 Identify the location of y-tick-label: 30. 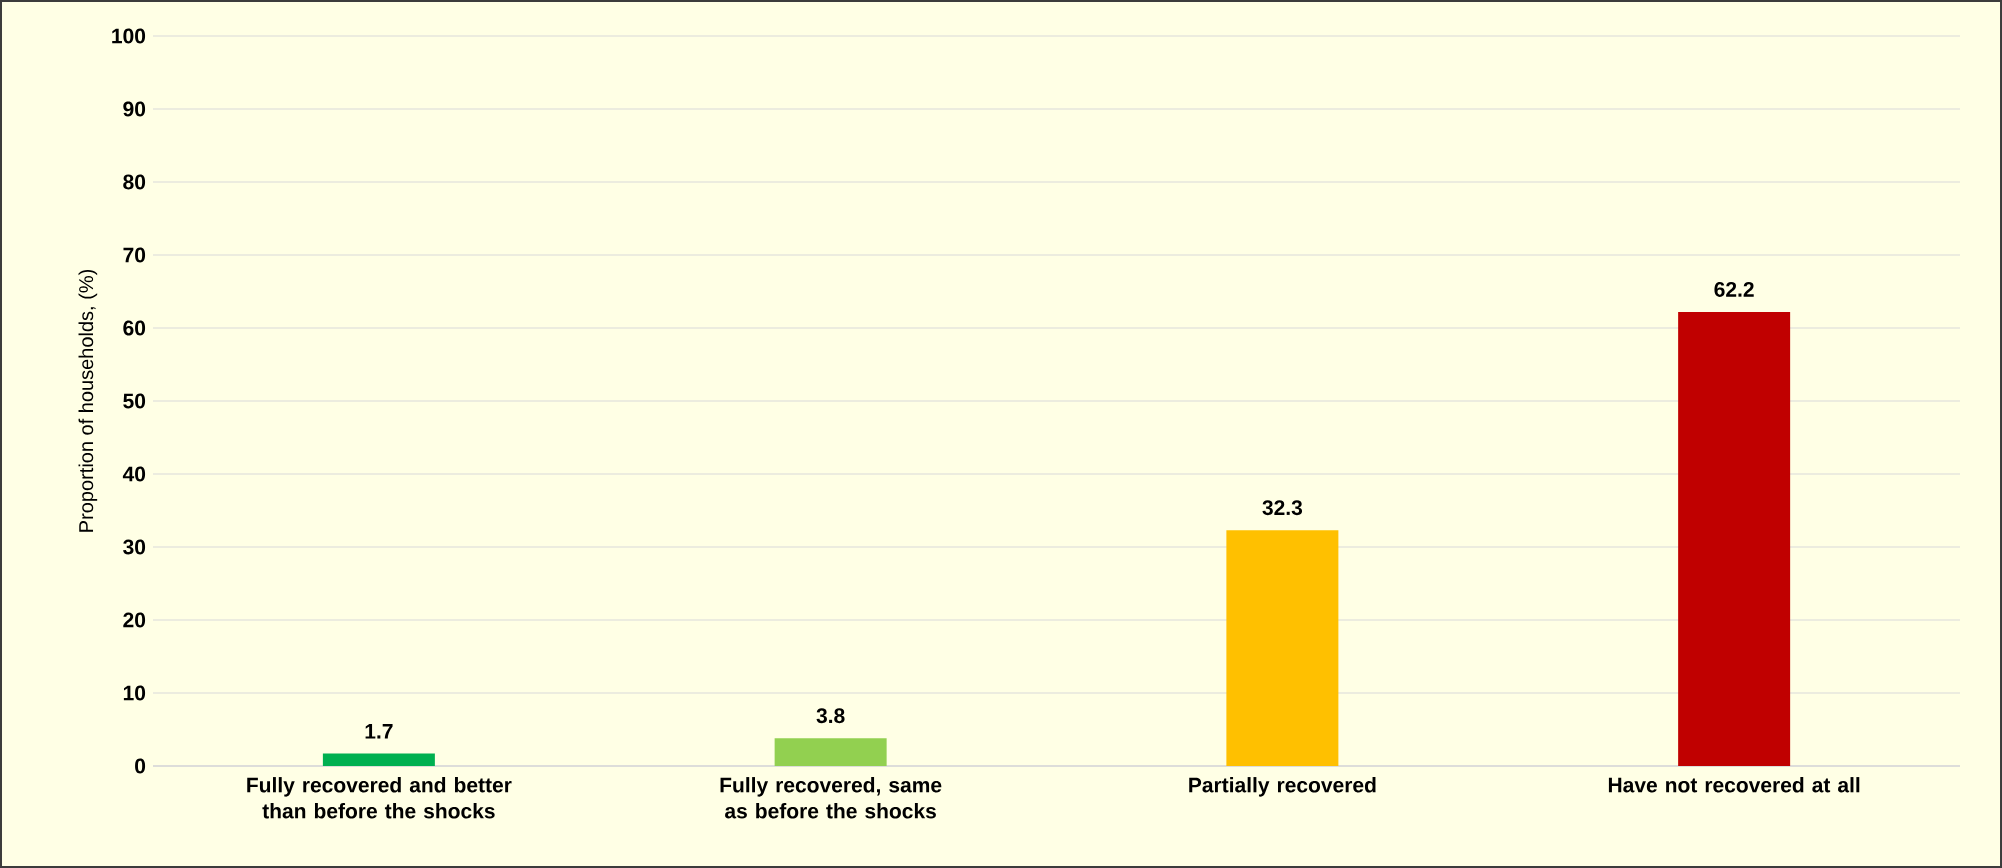
(134, 547).